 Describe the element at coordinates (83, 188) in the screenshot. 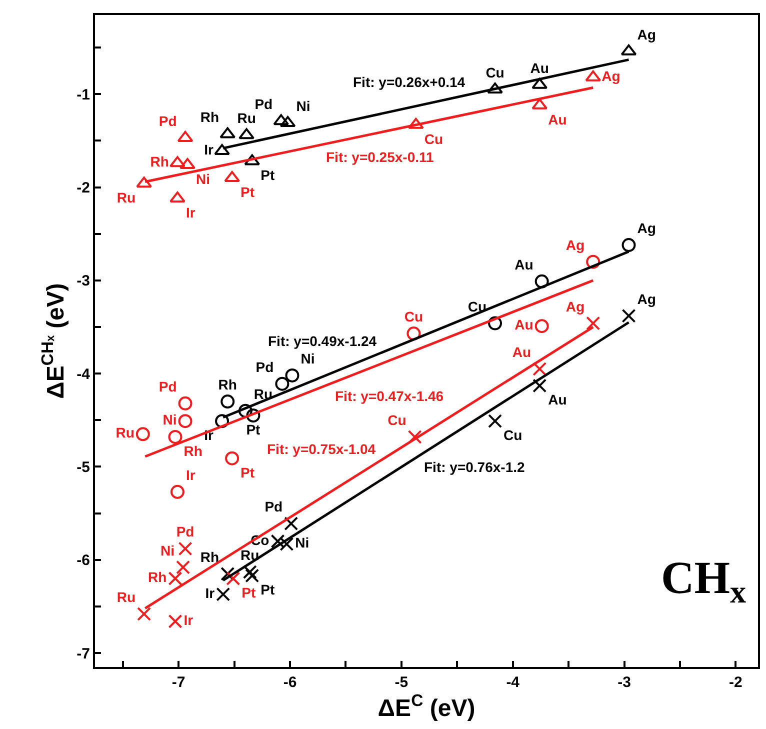

I see `y-tick-label: -2` at that location.